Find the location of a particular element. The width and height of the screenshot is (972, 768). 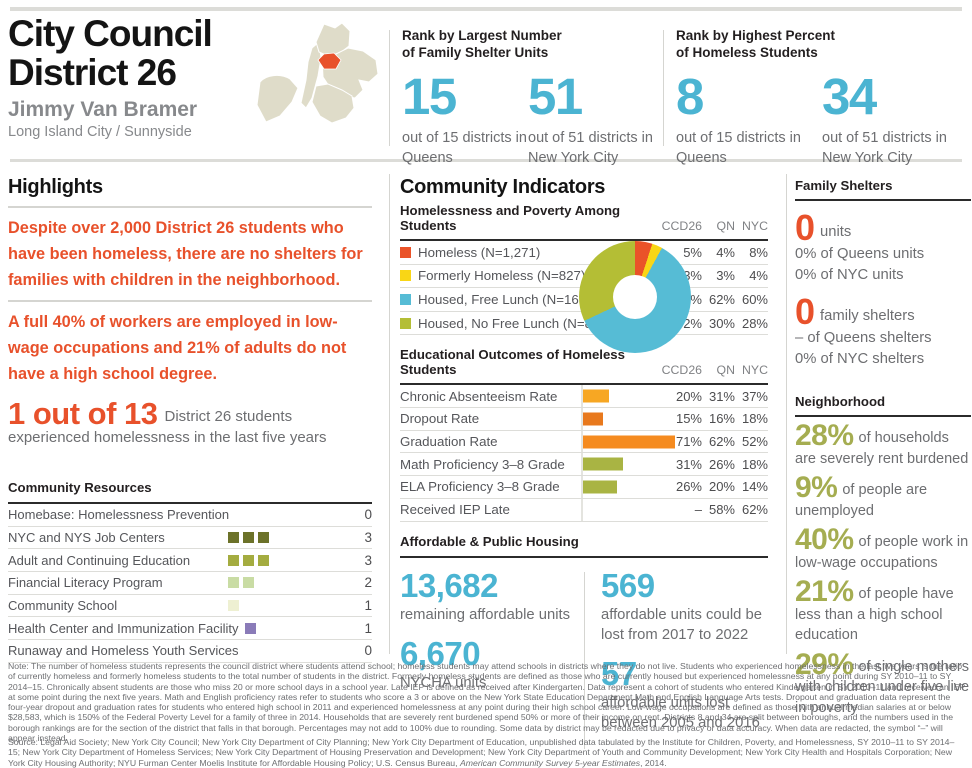

map-staten-island is located at coordinates (277, 98).